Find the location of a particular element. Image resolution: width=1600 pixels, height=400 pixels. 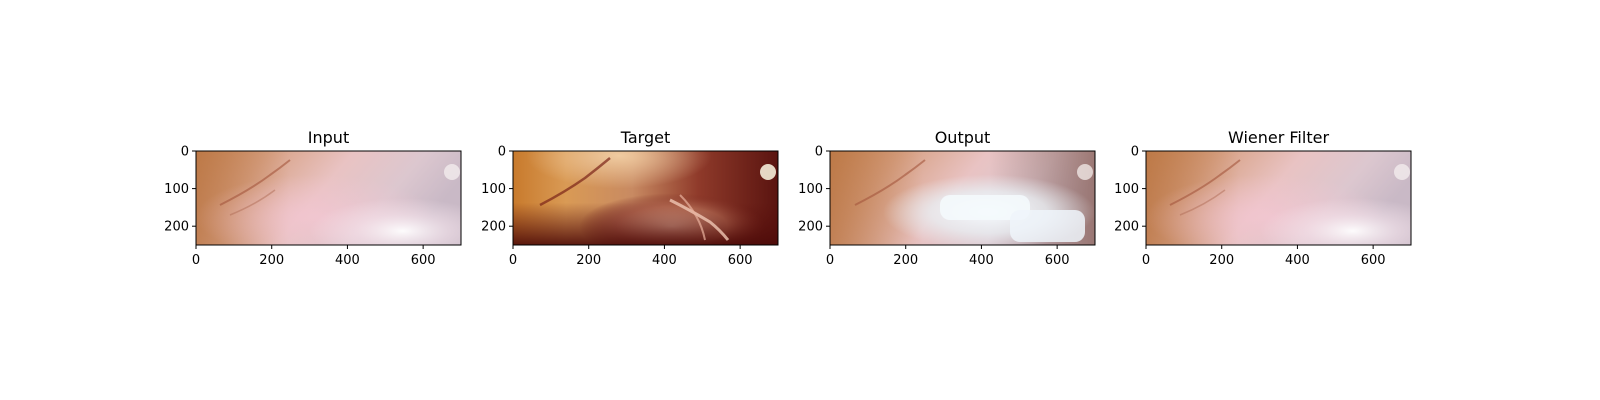

input-image is located at coordinates (328, 198).